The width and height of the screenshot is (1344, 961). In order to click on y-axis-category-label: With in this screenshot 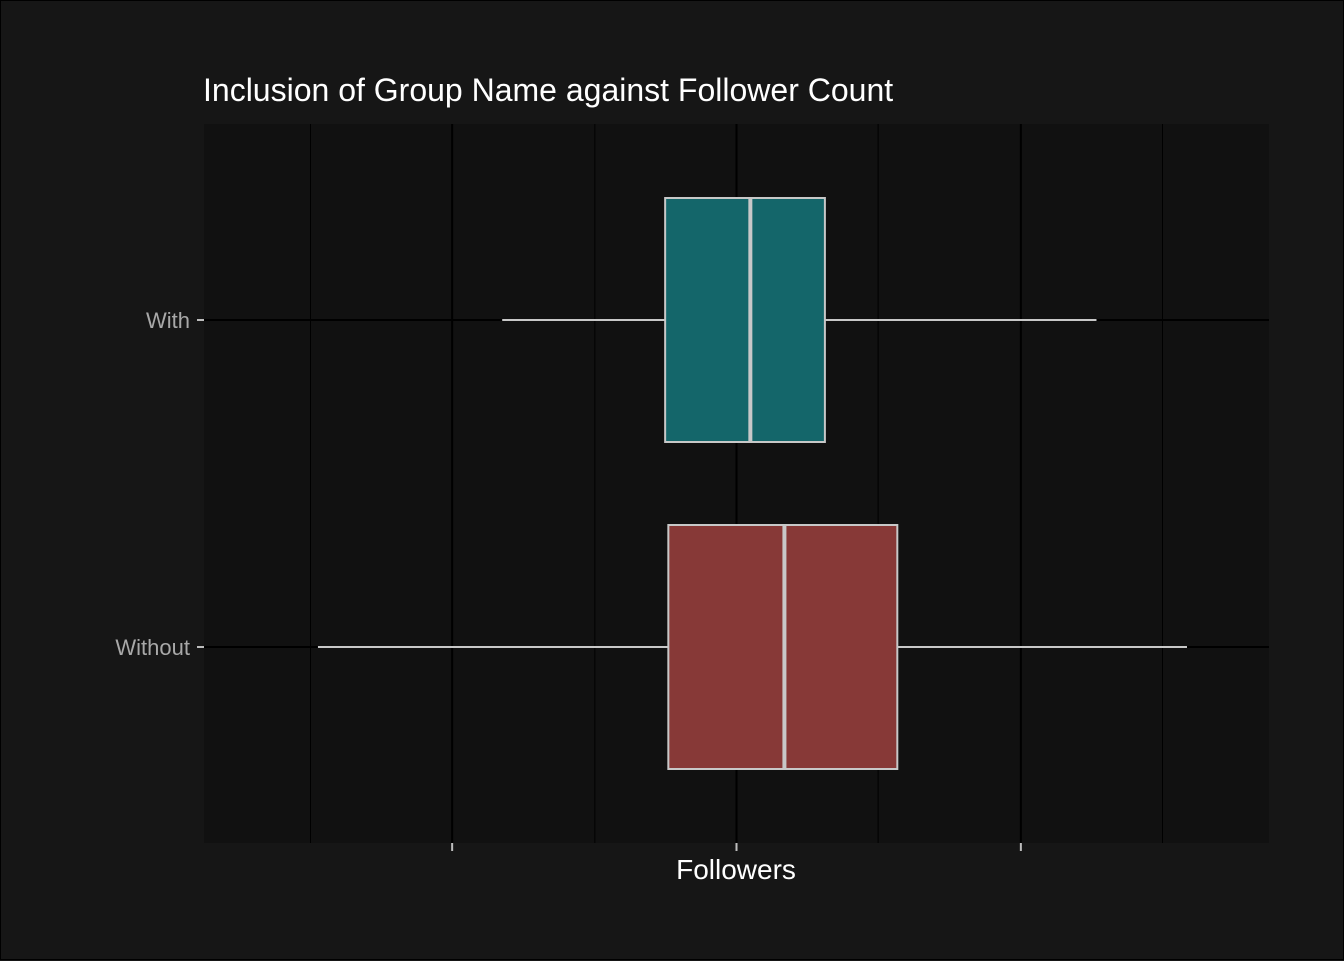, I will do `click(168, 320)`.